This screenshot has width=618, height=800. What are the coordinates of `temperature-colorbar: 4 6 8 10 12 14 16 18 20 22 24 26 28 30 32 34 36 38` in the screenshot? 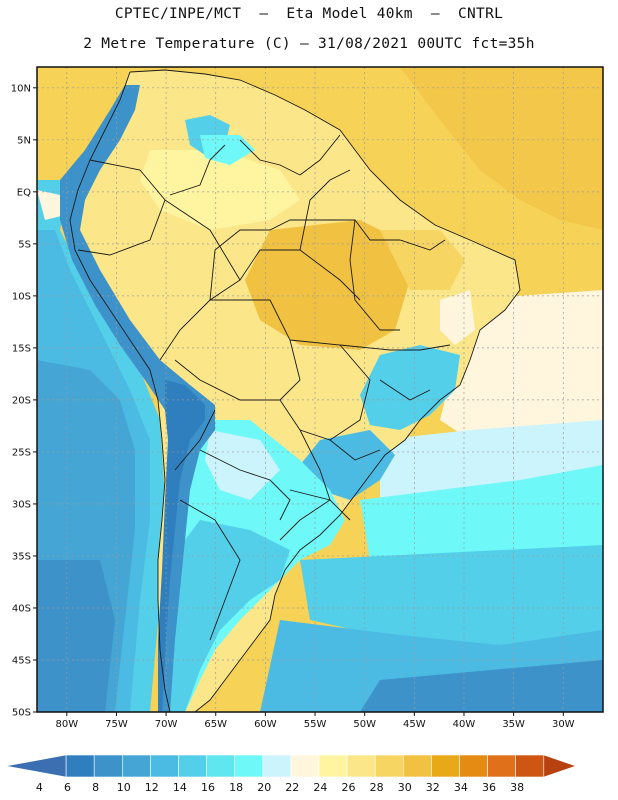 It's located at (291, 774).